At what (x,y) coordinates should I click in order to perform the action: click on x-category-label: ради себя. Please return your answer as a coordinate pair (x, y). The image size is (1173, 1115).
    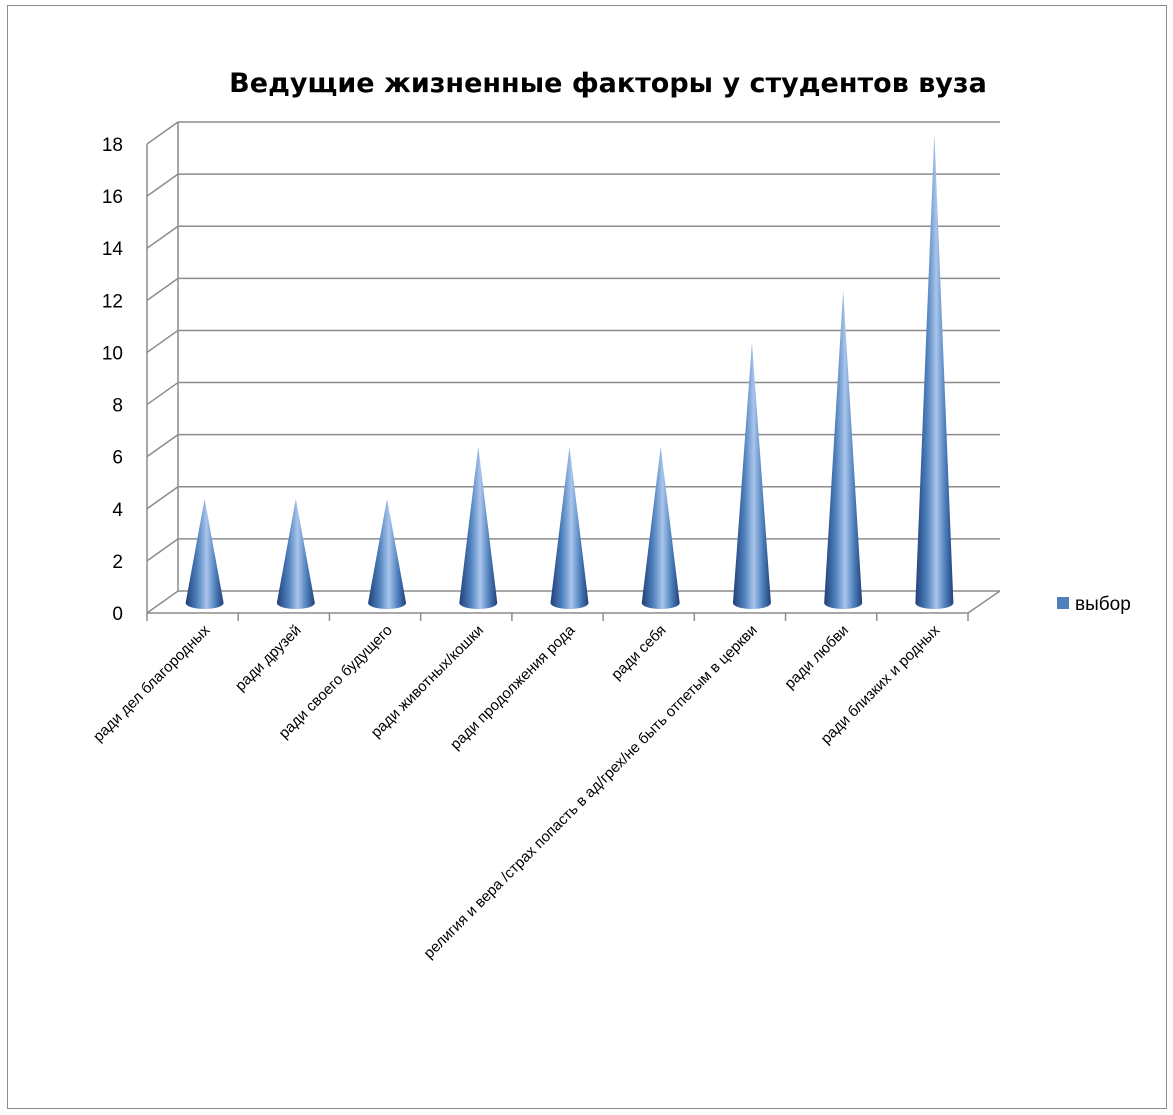
    Looking at the image, I should click on (639, 653).